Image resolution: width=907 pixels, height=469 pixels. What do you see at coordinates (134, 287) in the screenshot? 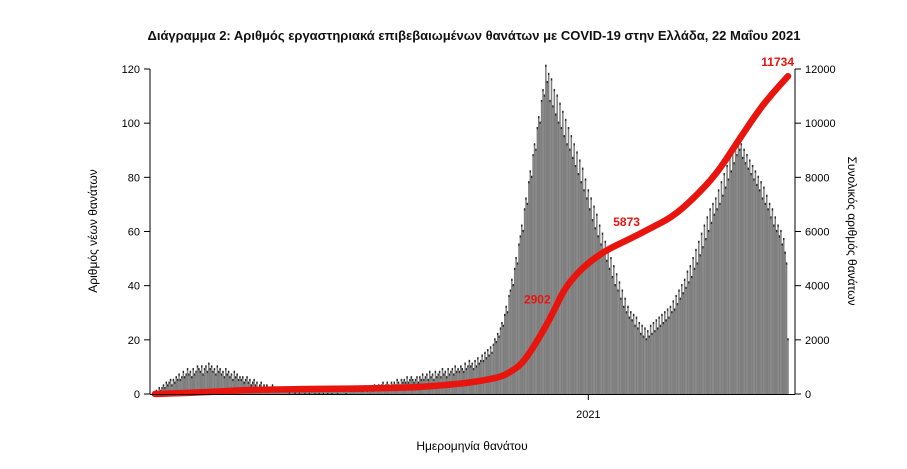
I see `left-tick-label: 40` at bounding box center [134, 287].